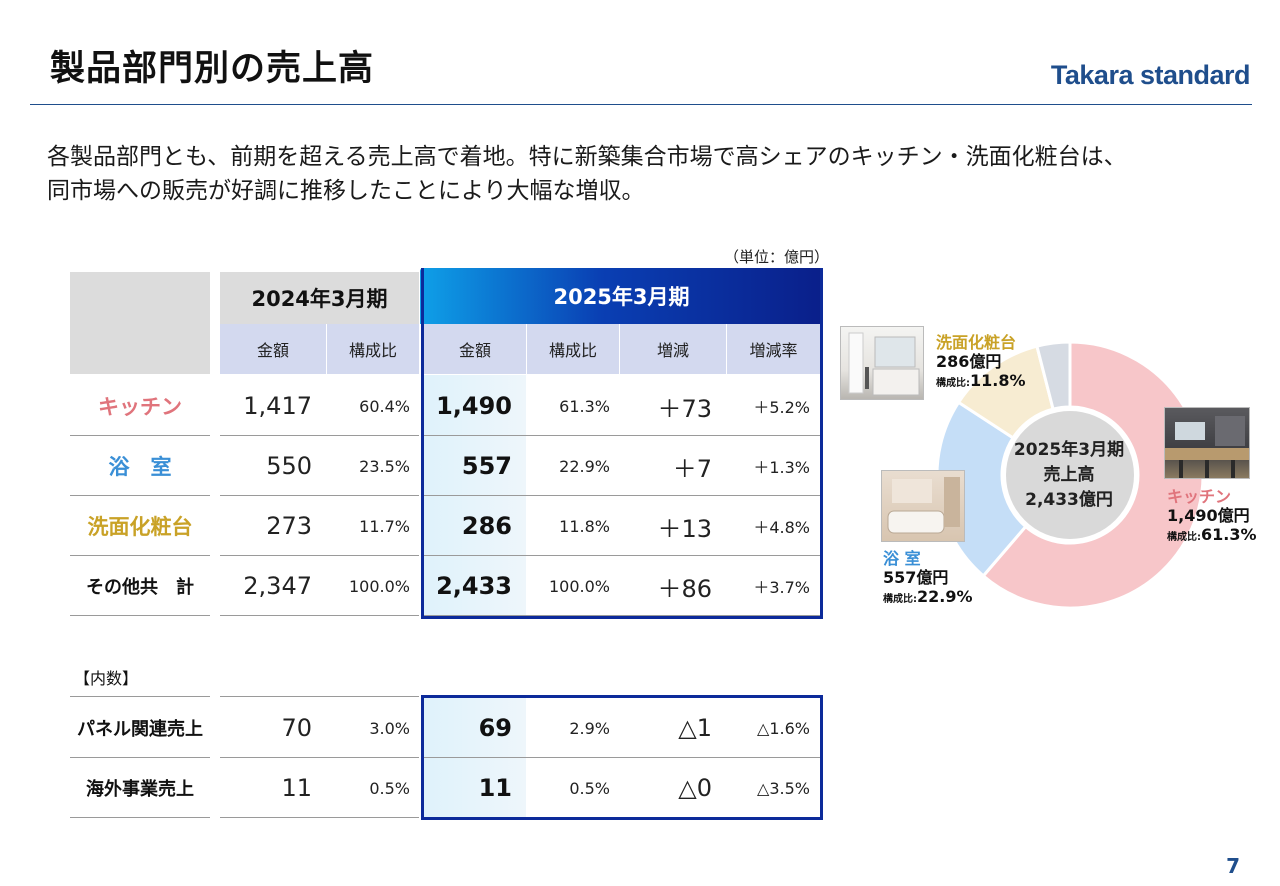  What do you see at coordinates (900, 599) in the screenshot?
I see `callout-bath-share-label: 構成比:` at bounding box center [900, 599].